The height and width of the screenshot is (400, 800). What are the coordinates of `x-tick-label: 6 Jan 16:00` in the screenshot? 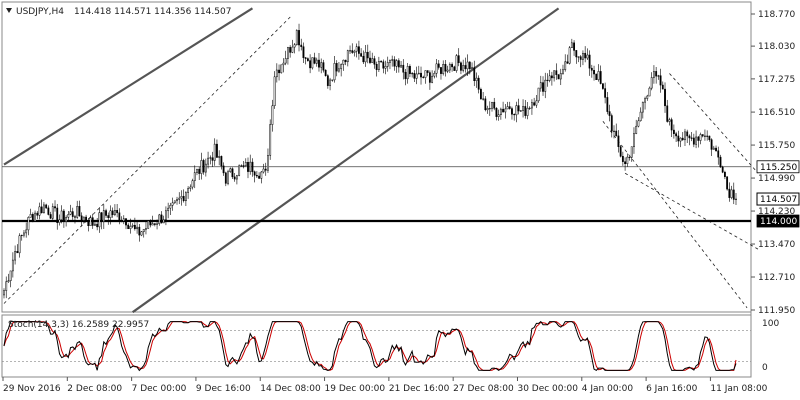 It's located at (672, 389).